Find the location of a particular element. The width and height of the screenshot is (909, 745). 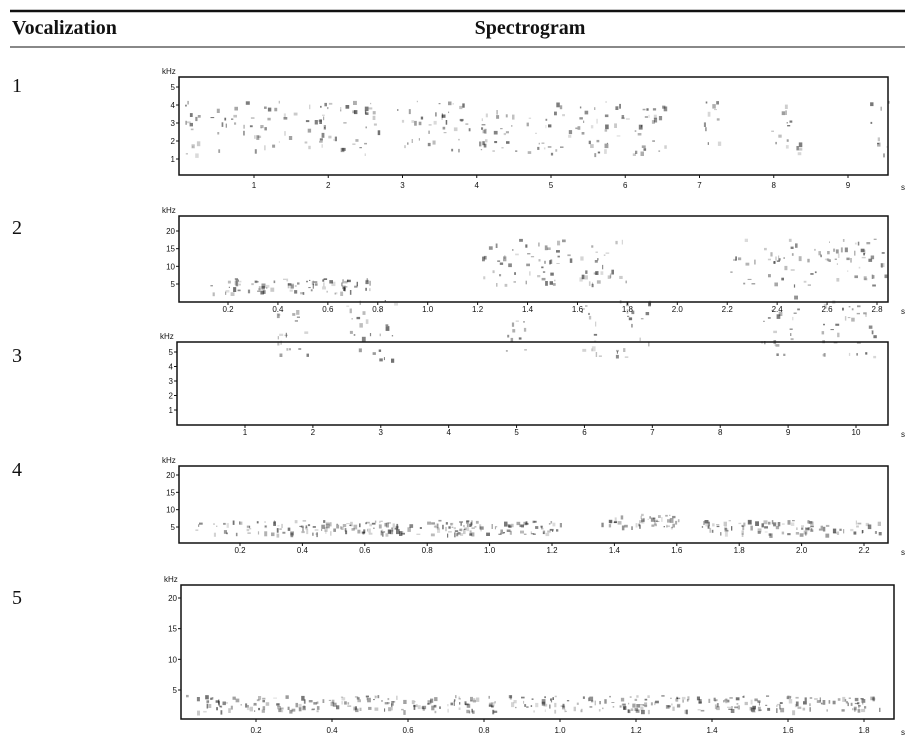

x-tick-label: 1 is located at coordinates (254, 185).